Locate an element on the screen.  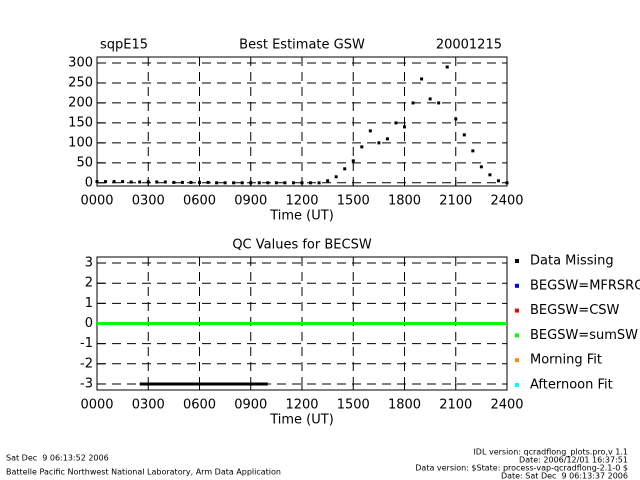
y-tick-label: -1 is located at coordinates (86, 343).